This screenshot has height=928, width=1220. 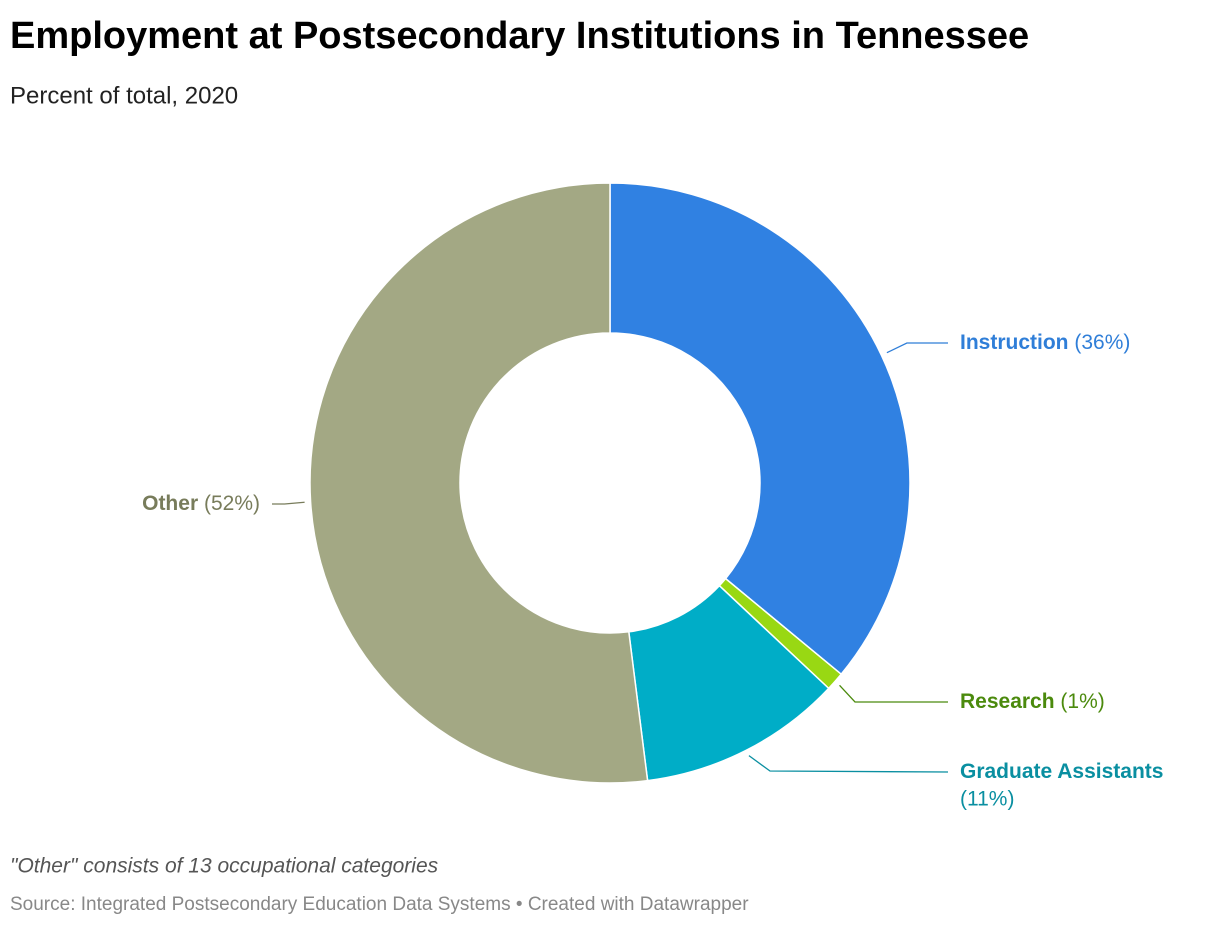 I want to click on slice-value-label: (1%), so click(x=1082, y=701).